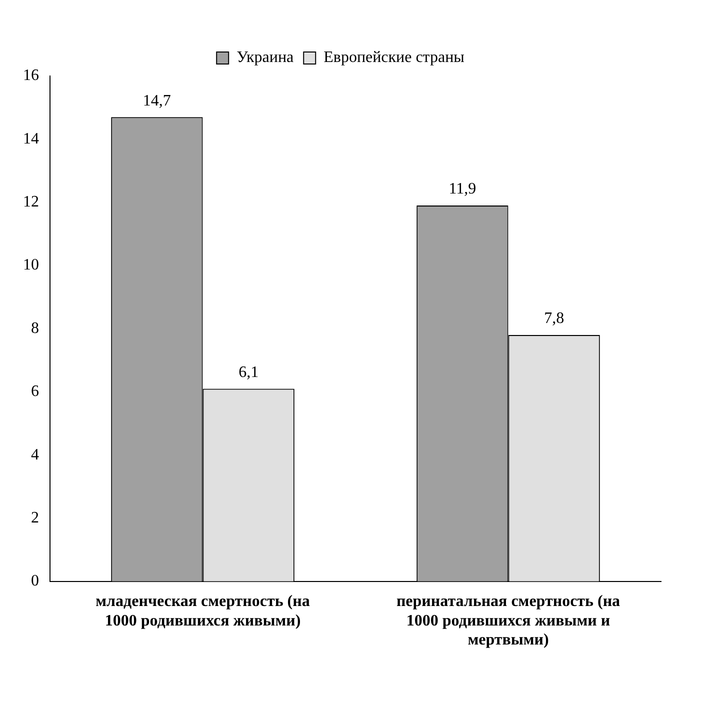 The width and height of the screenshot is (701, 713). I want to click on y-tick-label: 10, so click(31, 265).